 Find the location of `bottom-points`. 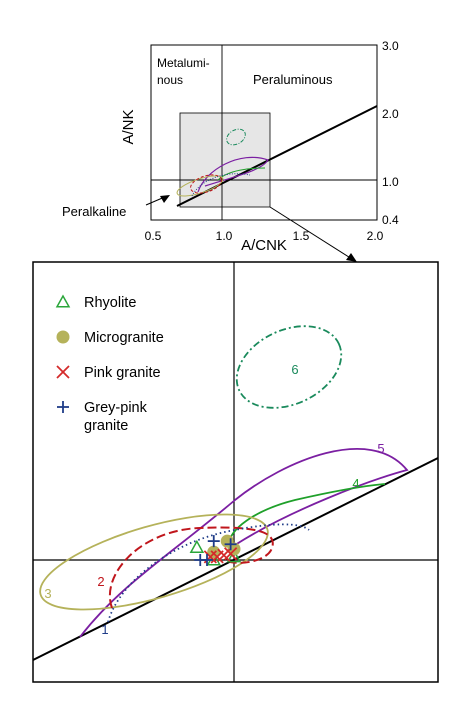

bottom-points is located at coordinates (215, 550).